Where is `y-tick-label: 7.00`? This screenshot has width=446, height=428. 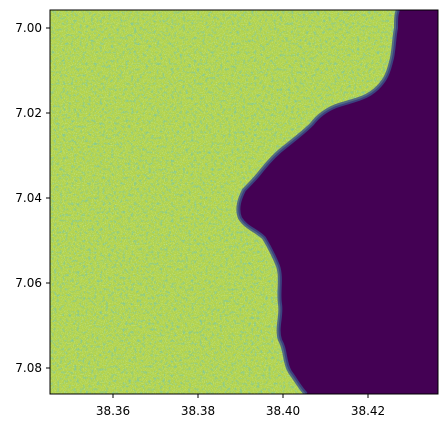 y-tick-label: 7.00 is located at coordinates (28, 28).